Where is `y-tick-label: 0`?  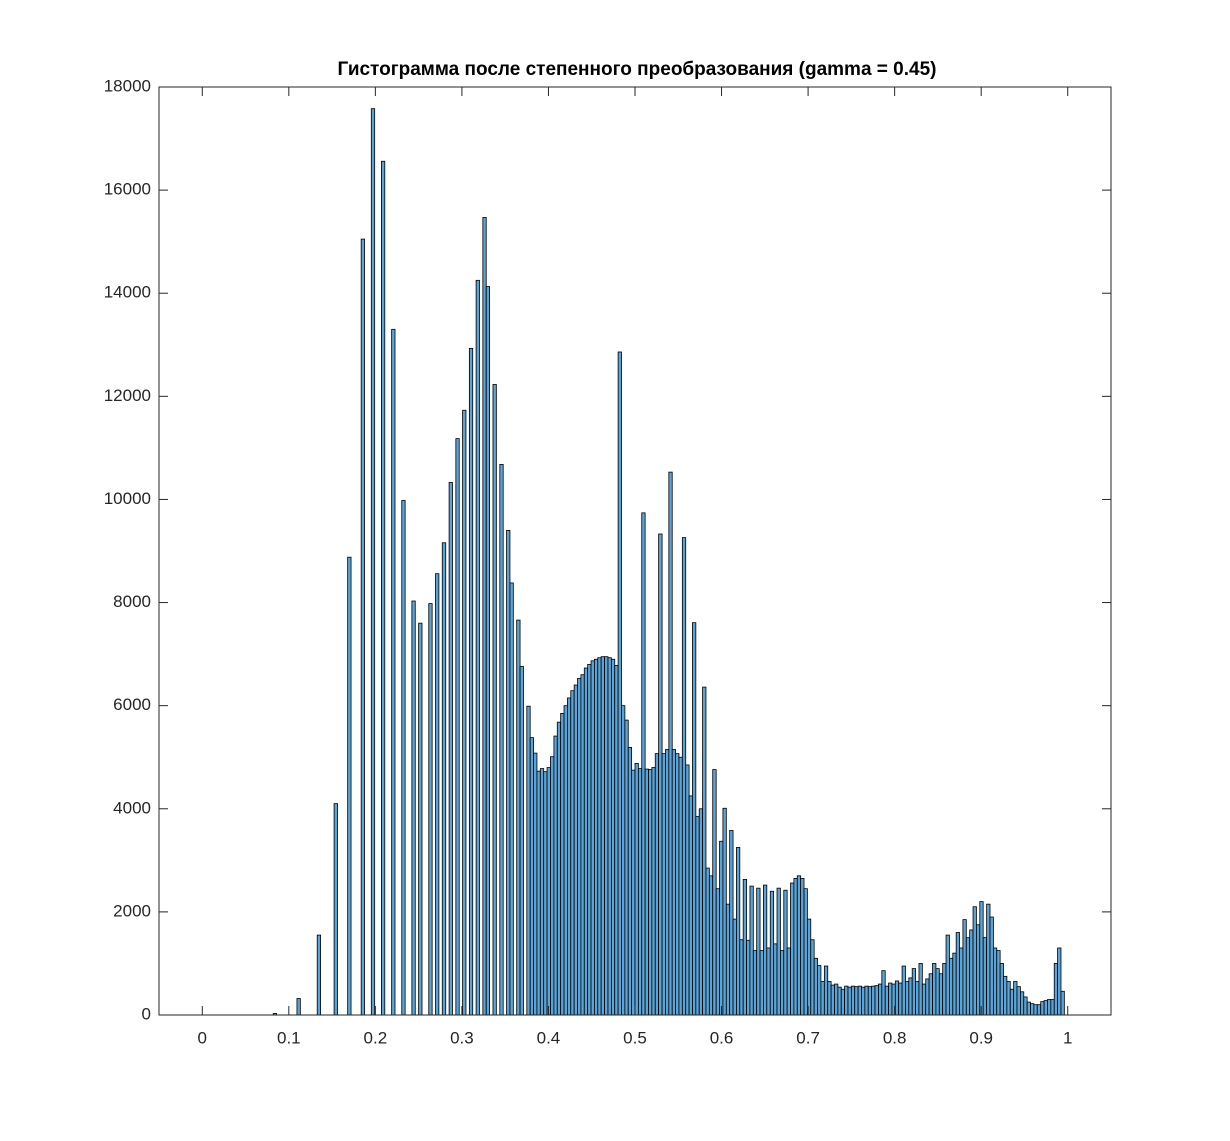 y-tick-label: 0 is located at coordinates (146, 1013).